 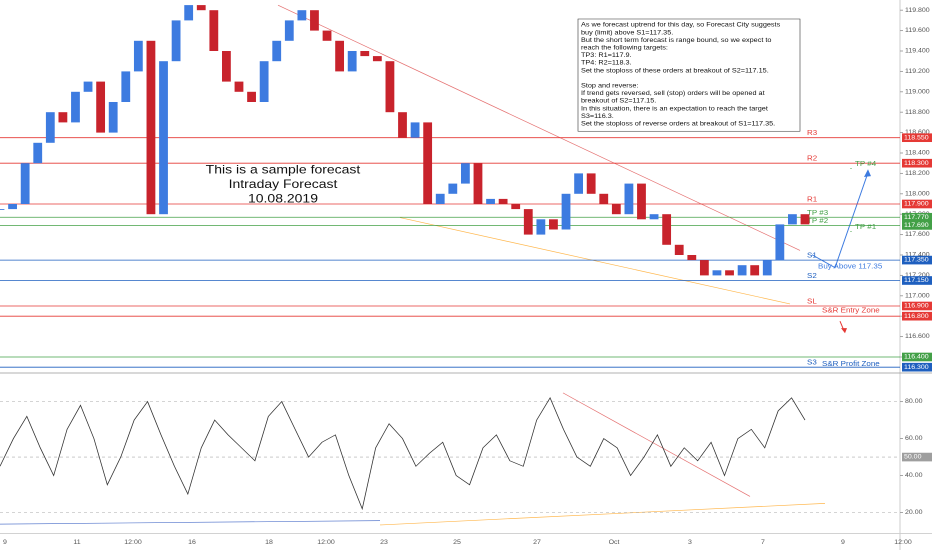 What do you see at coordinates (269, 542) in the screenshot?
I see `x-tick-label: 18` at bounding box center [269, 542].